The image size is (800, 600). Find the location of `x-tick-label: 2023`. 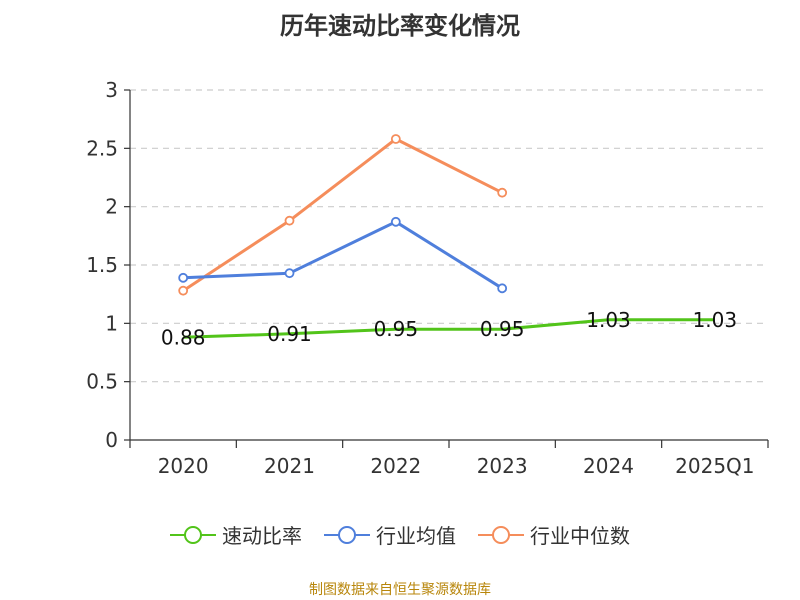

x-tick-label: 2023 is located at coordinates (502, 466).